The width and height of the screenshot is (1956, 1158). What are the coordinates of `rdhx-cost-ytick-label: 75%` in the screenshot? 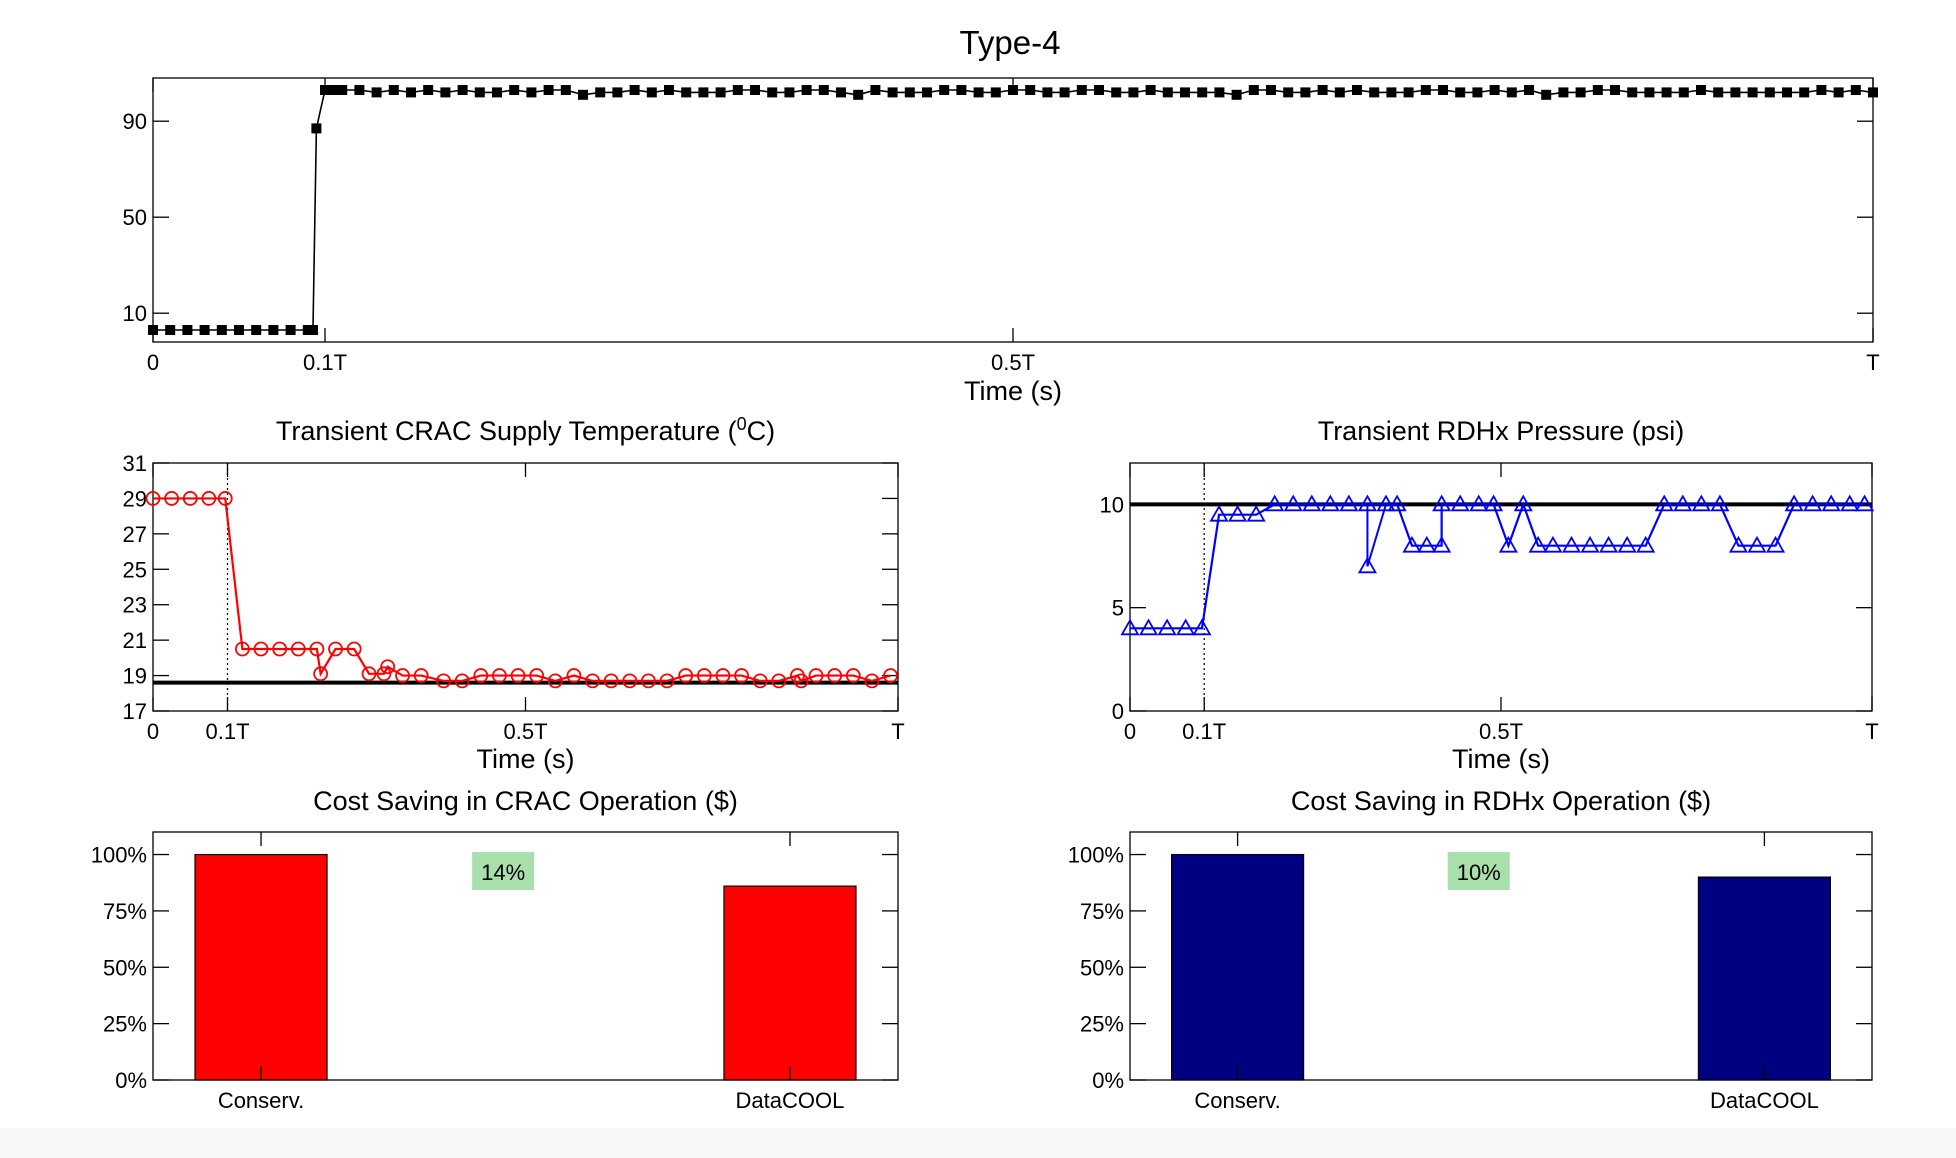 It's located at (1102, 911).